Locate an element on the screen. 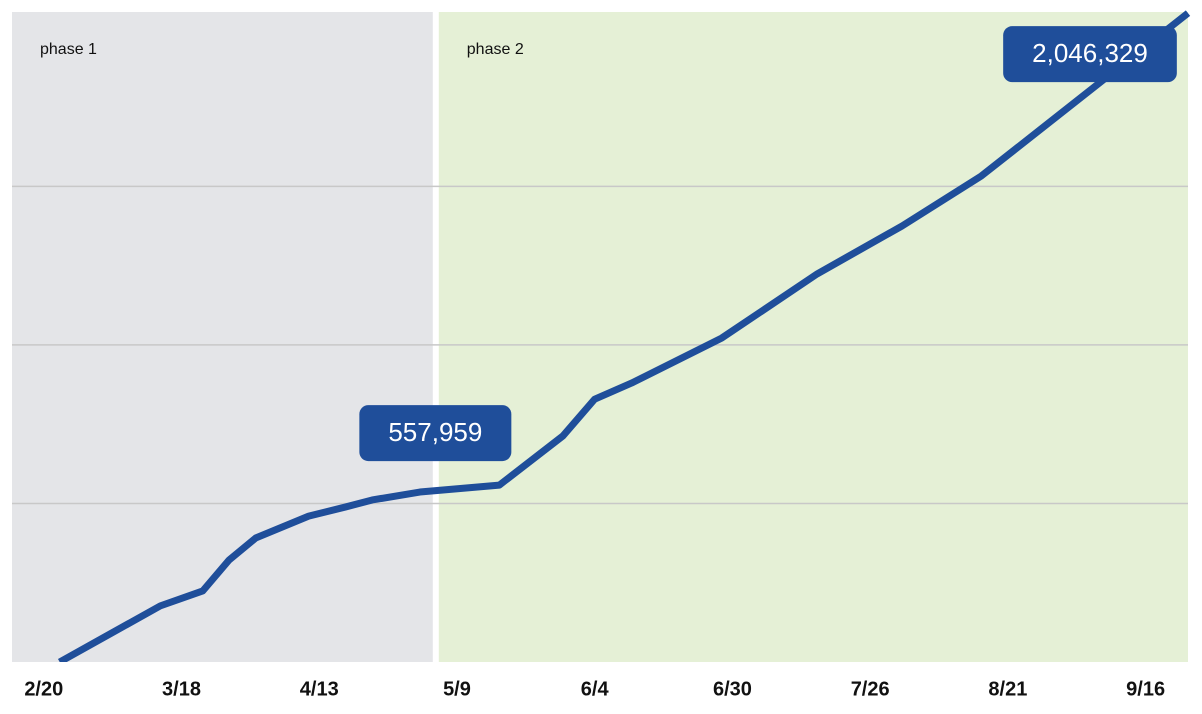  x-tick-label: 3/18 is located at coordinates (181, 689).